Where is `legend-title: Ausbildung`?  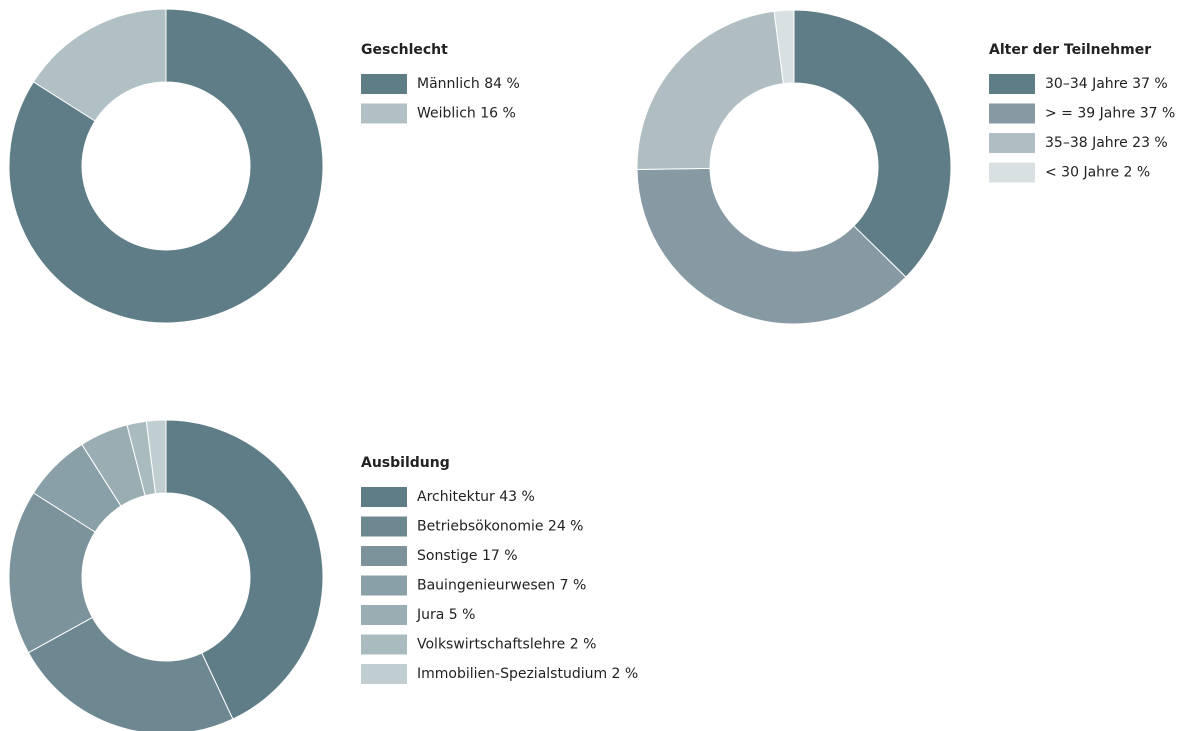 legend-title: Ausbildung is located at coordinates (405, 463).